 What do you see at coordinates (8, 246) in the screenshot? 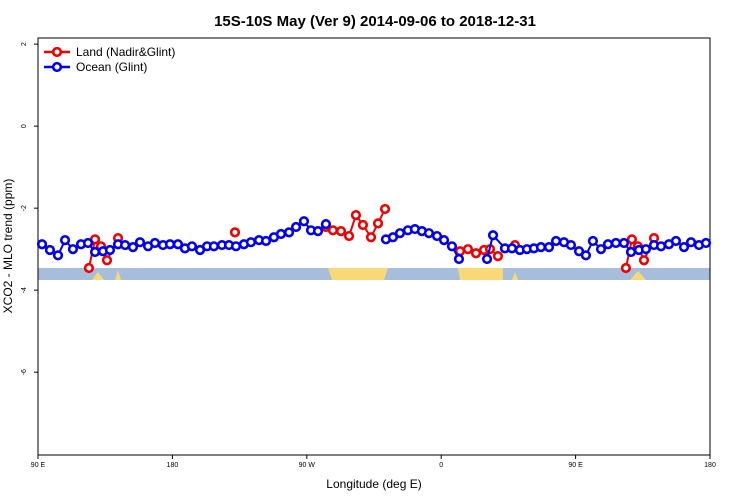
I see `y-axis-label: XCO2 - MLO trend (ppm)` at bounding box center [8, 246].